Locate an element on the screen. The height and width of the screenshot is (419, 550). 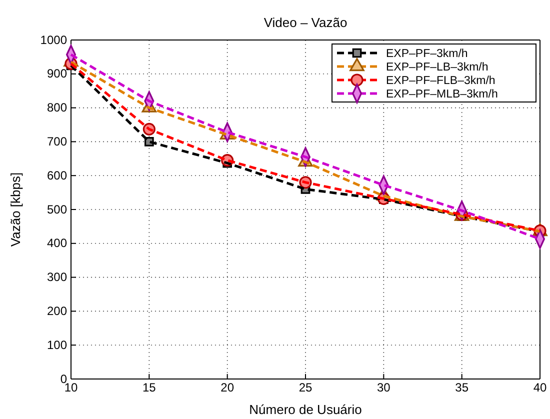
y-tick-label: 500 is located at coordinates (57, 209).